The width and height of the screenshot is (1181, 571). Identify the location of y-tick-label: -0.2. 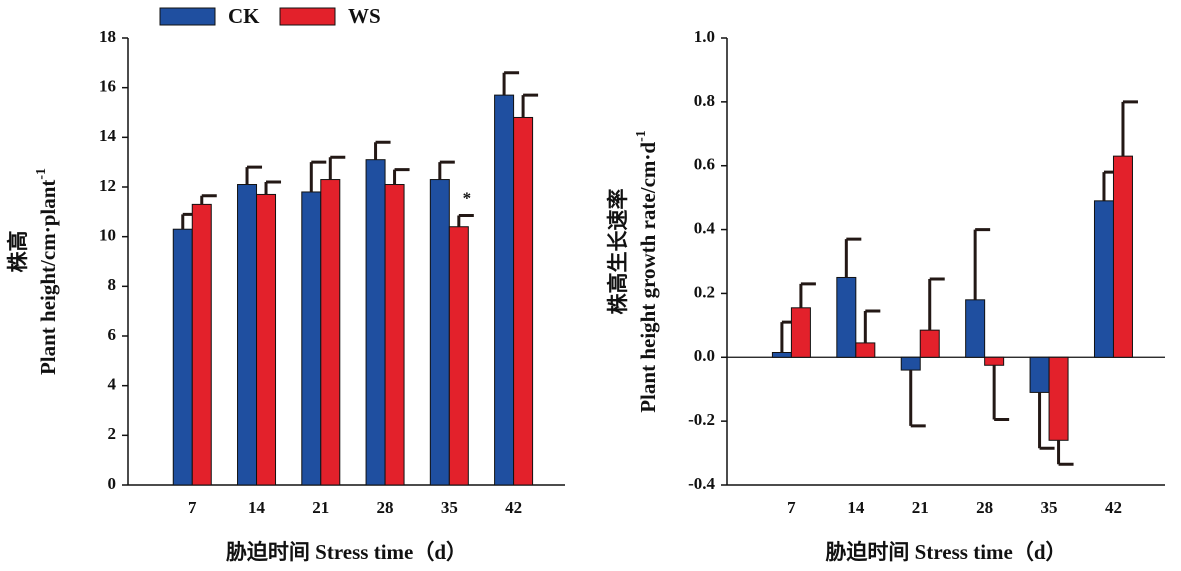
(701, 419).